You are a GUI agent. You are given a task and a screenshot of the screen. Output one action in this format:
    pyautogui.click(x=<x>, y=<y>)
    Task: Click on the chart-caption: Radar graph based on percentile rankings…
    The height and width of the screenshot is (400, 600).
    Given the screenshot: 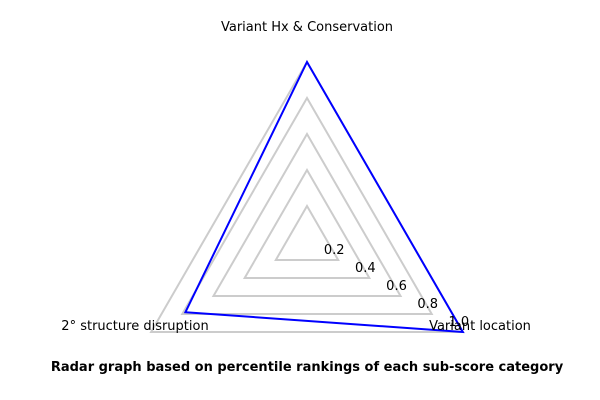 What is the action you would take?
    pyautogui.click(x=307, y=367)
    